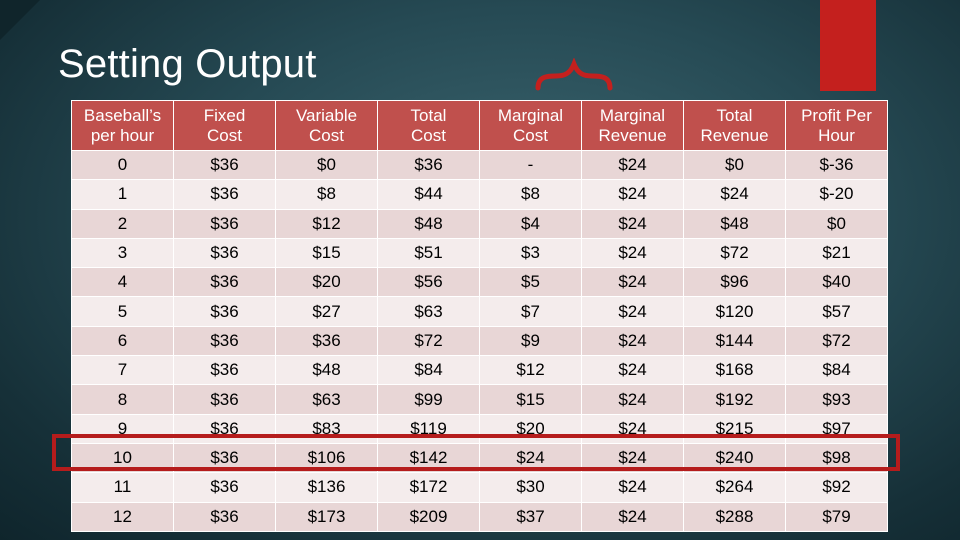  I want to click on table-cell: $172, so click(428, 487).